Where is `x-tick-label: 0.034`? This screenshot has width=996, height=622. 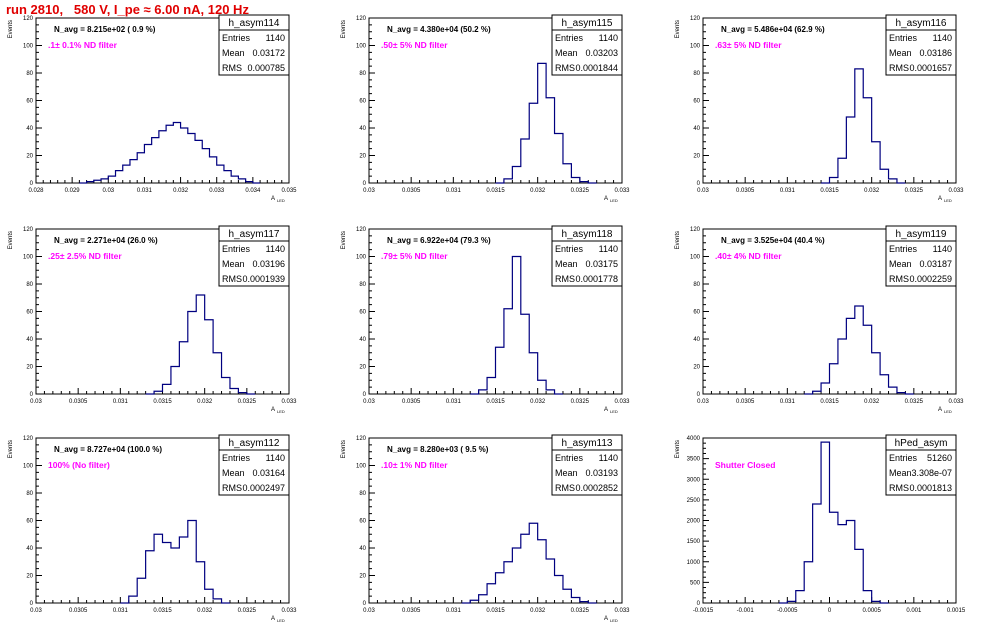
x-tick-label: 0.034 is located at coordinates (253, 191).